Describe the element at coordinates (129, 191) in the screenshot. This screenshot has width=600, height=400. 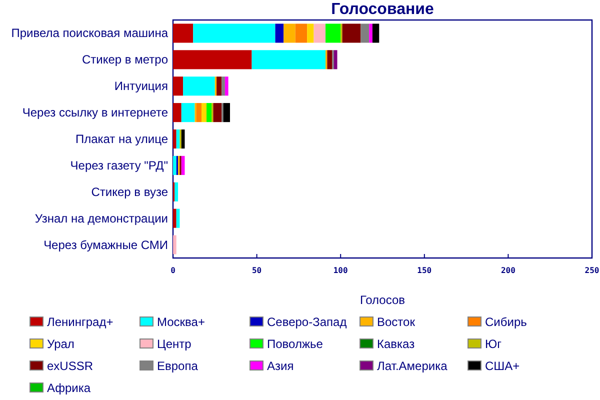
I see `y-tick-label: Стикер в вузе` at that location.